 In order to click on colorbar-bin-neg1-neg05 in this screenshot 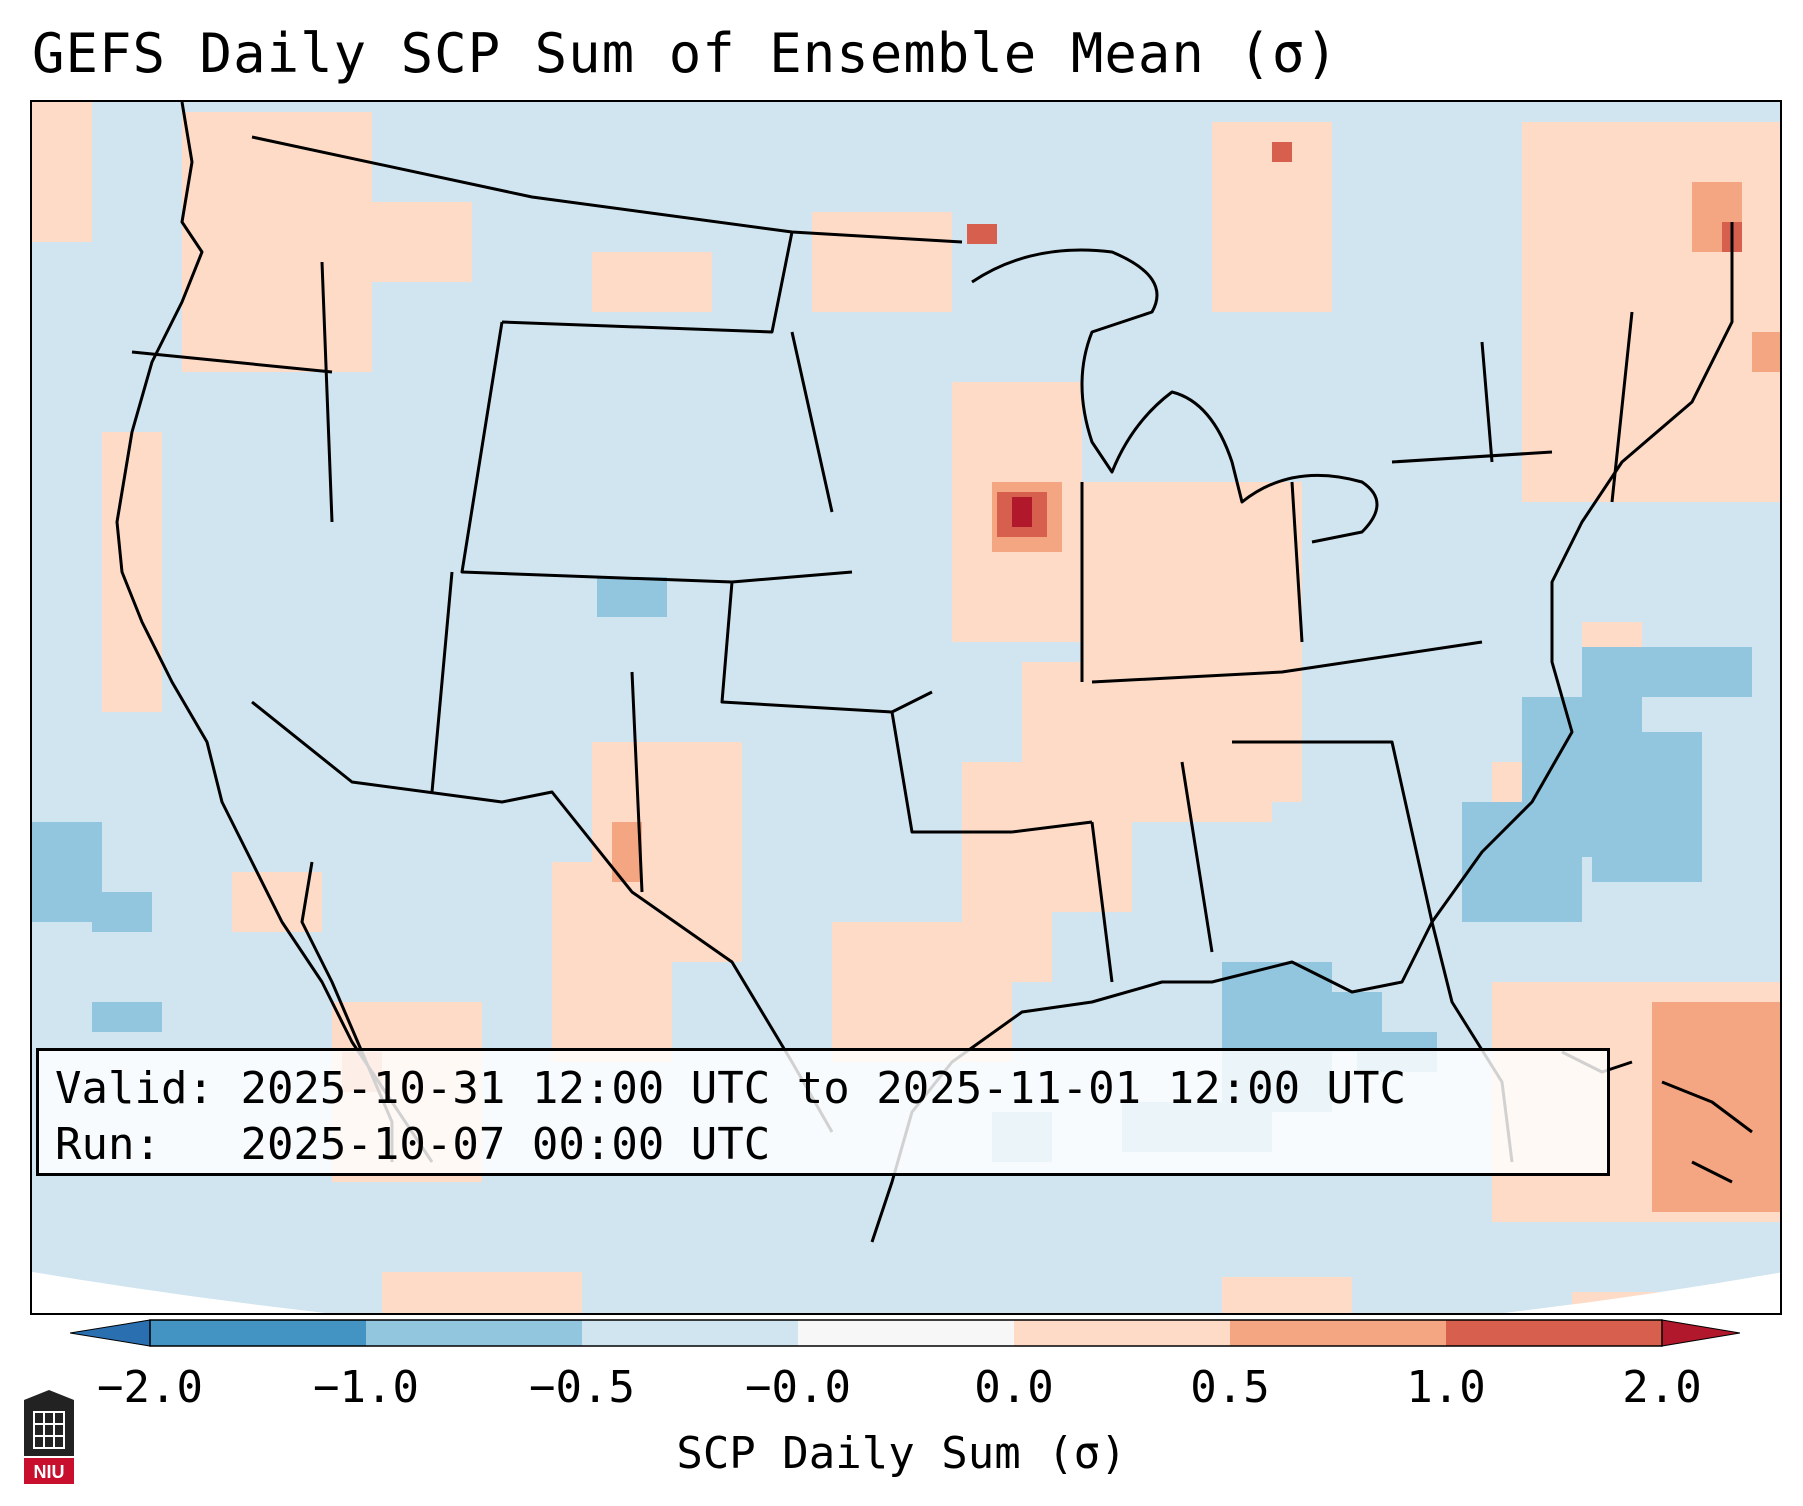, I will do `click(474, 1333)`.